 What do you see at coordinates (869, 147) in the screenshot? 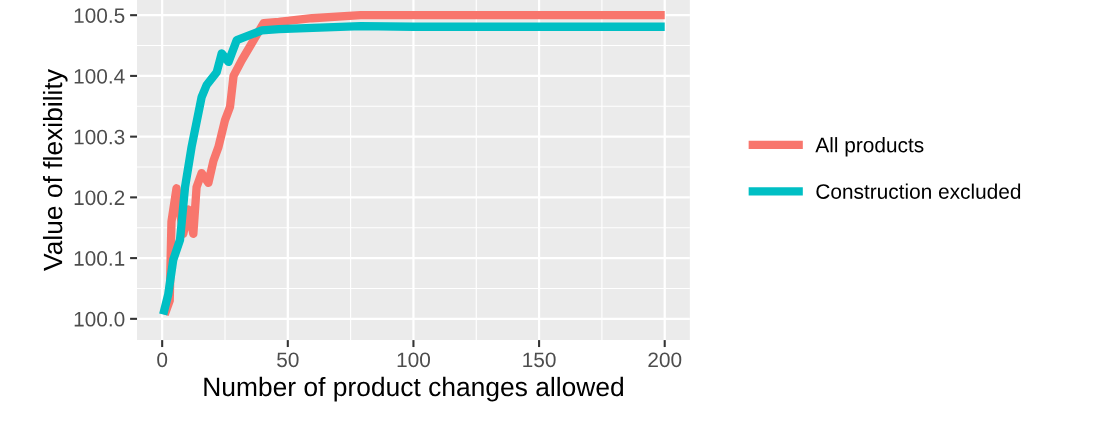
I see `legend-label: All products` at bounding box center [869, 147].